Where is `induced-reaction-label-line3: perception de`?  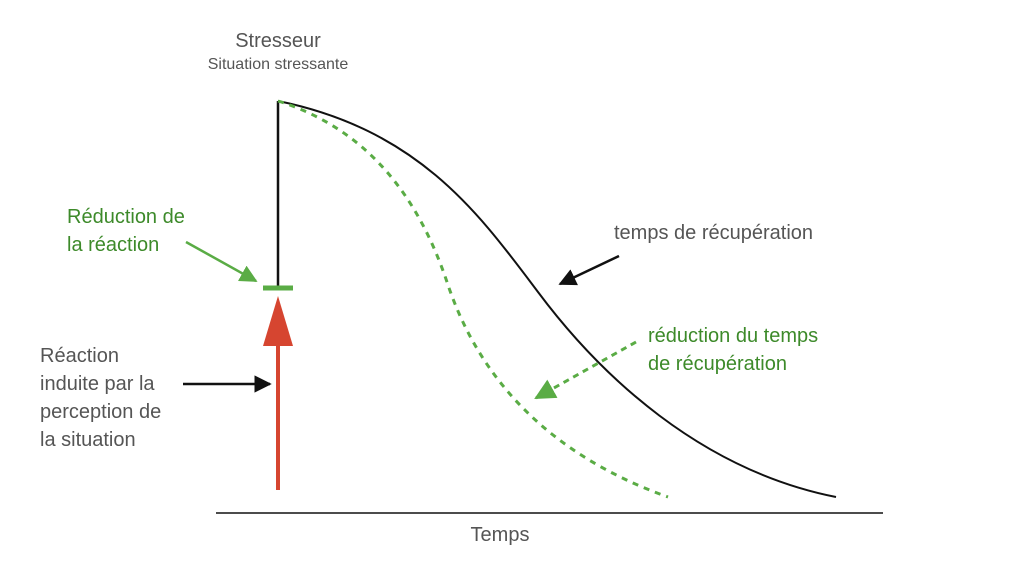
induced-reaction-label-line3: perception de is located at coordinates (100, 412).